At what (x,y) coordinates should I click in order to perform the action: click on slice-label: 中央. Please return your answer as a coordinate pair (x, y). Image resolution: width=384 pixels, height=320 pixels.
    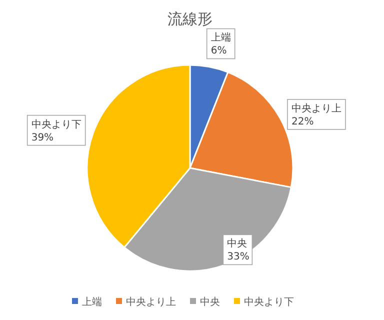
    Looking at the image, I should click on (237, 244).